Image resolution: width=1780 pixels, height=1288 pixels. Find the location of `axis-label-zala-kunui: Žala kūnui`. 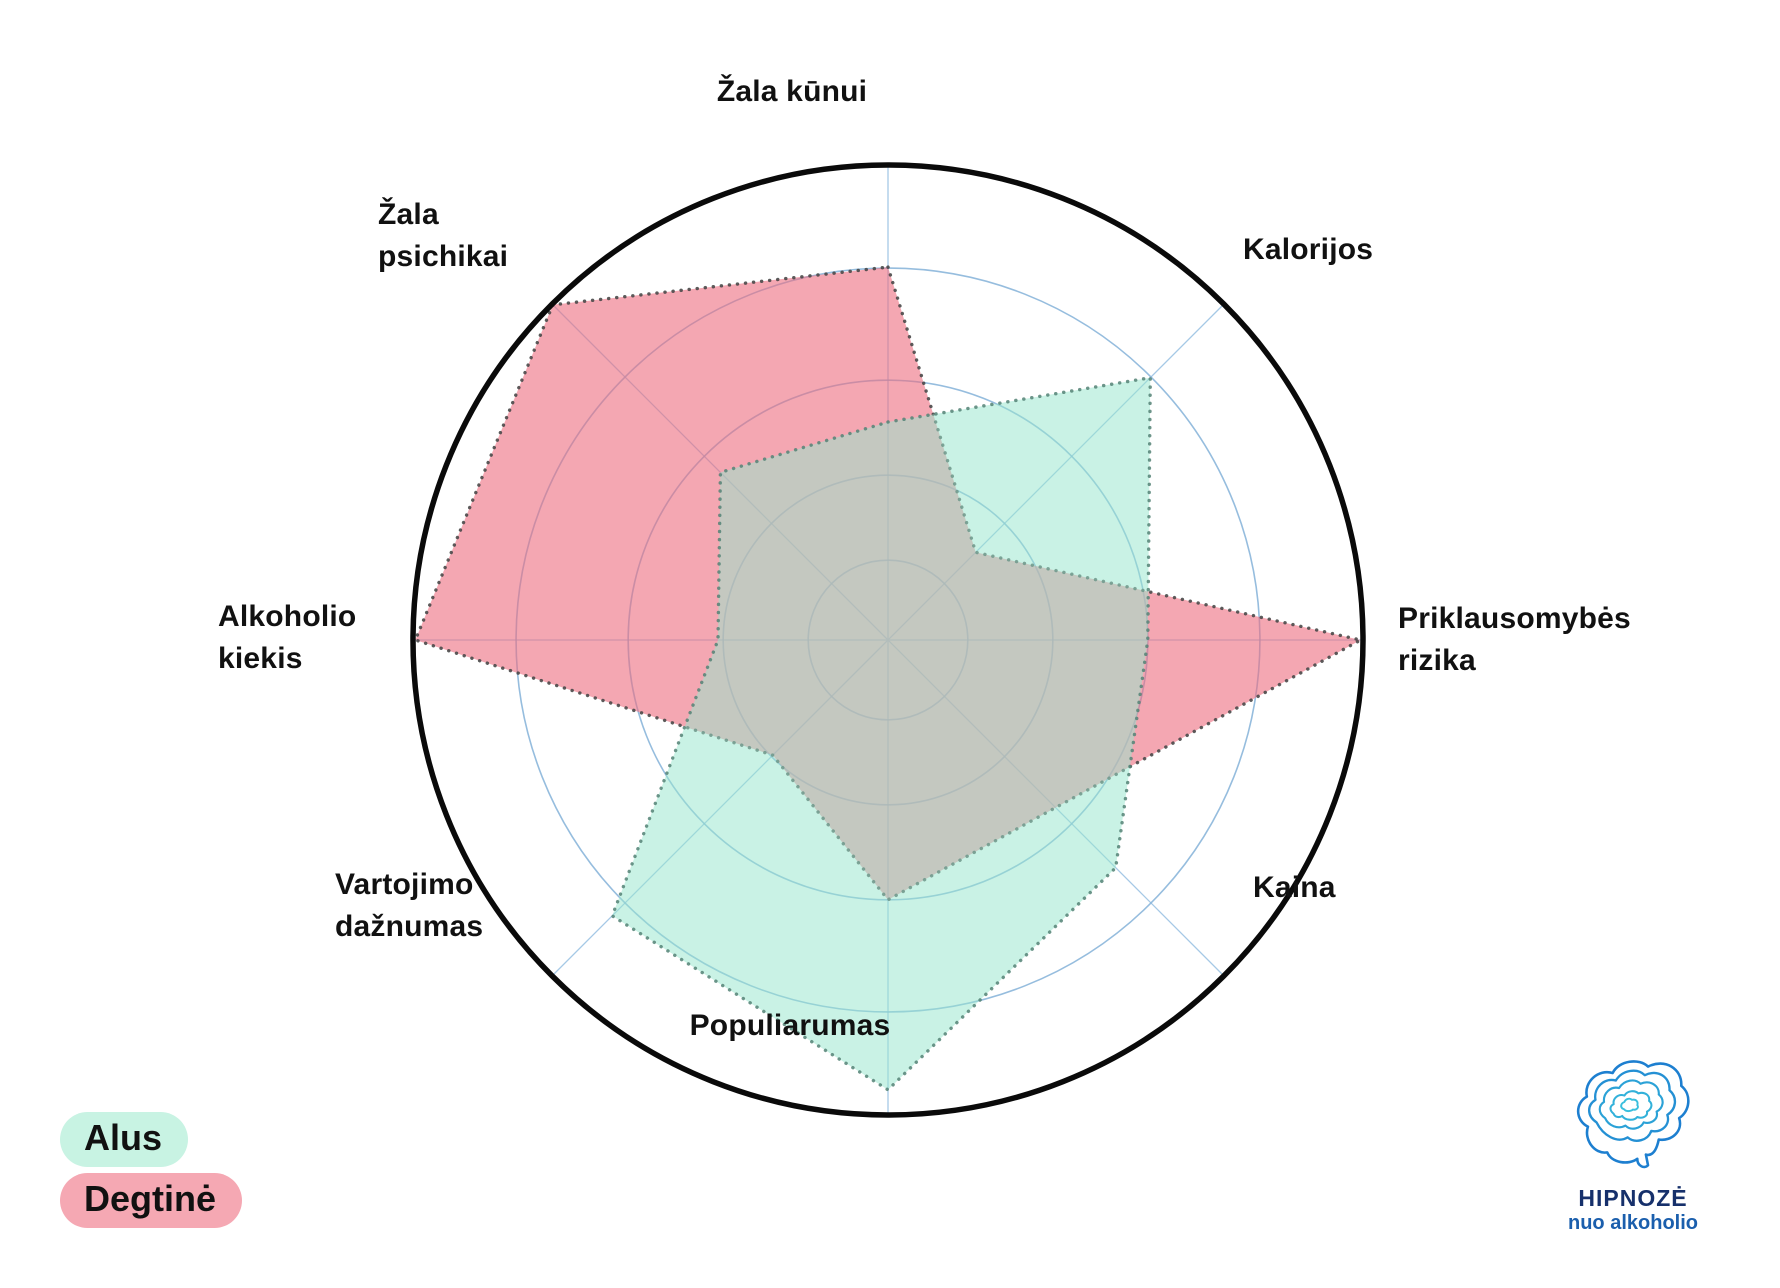

axis-label-zala-kunui: Žala kūnui is located at coordinates (792, 91).